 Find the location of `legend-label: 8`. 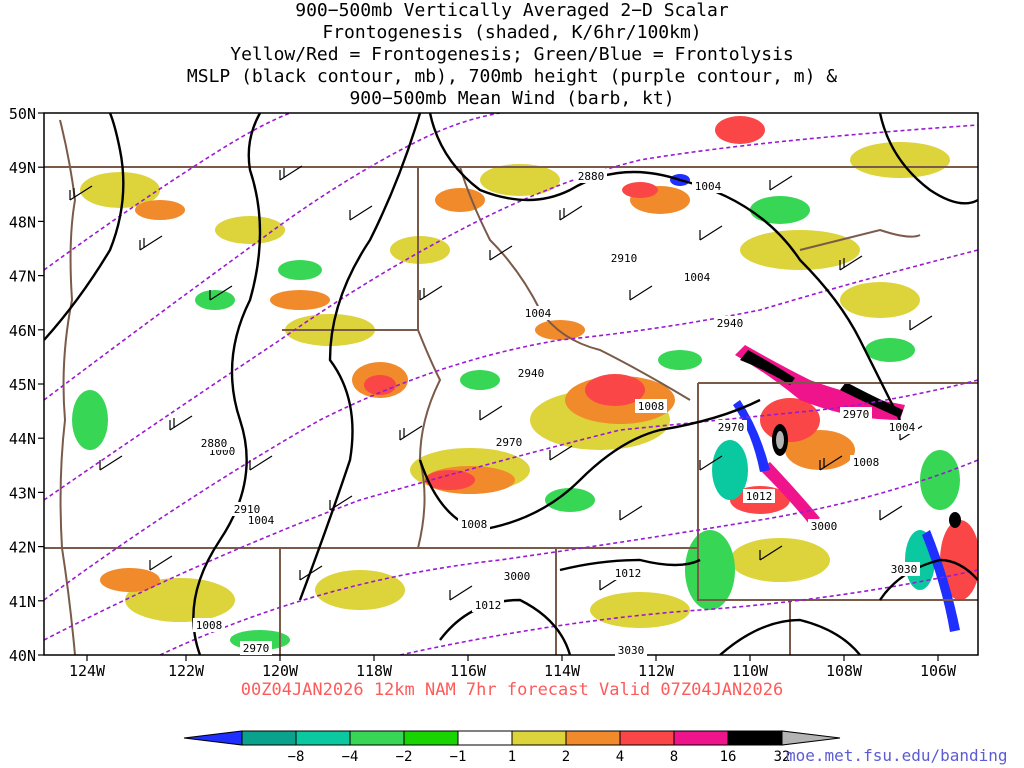

legend-label: 8 is located at coordinates (674, 757).